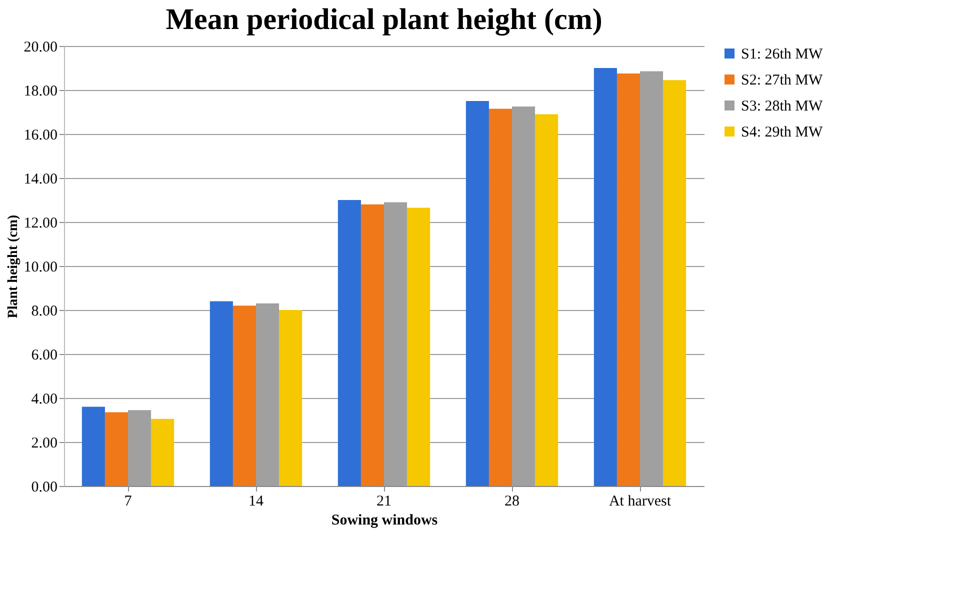 This screenshot has height=607, width=980. I want to click on x-tick-label: 14, so click(256, 502).